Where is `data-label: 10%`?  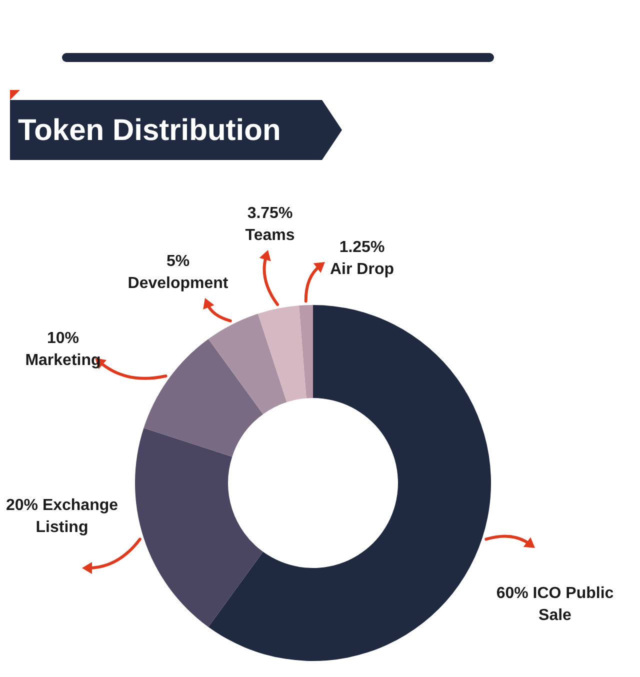 data-label: 10% is located at coordinates (63, 338).